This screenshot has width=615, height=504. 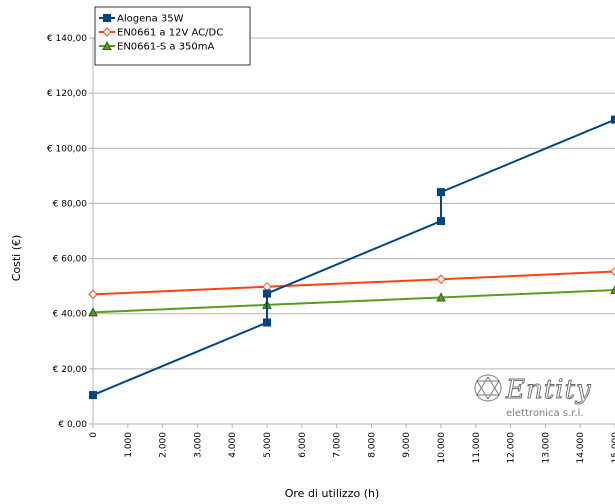 I want to click on legend-label: EN0661 a 12V AC/DC, so click(x=170, y=33).